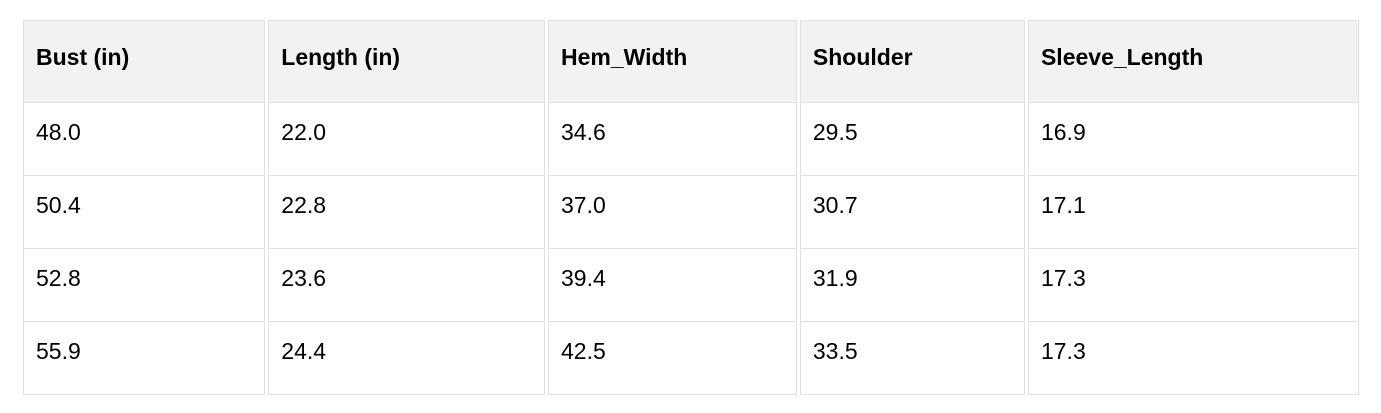 This screenshot has width=1381, height=413. Describe the element at coordinates (144, 61) in the screenshot. I see `column-header-bust: Bust (in)` at that location.